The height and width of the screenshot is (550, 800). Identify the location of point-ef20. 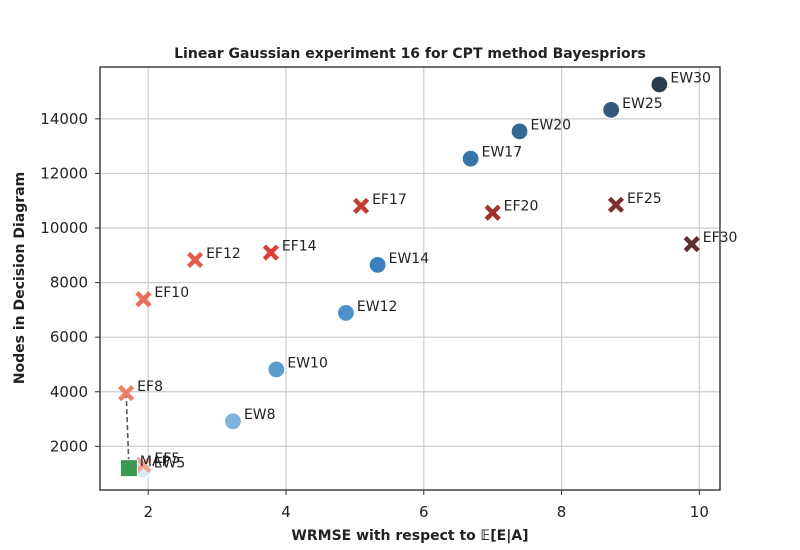
(492, 212).